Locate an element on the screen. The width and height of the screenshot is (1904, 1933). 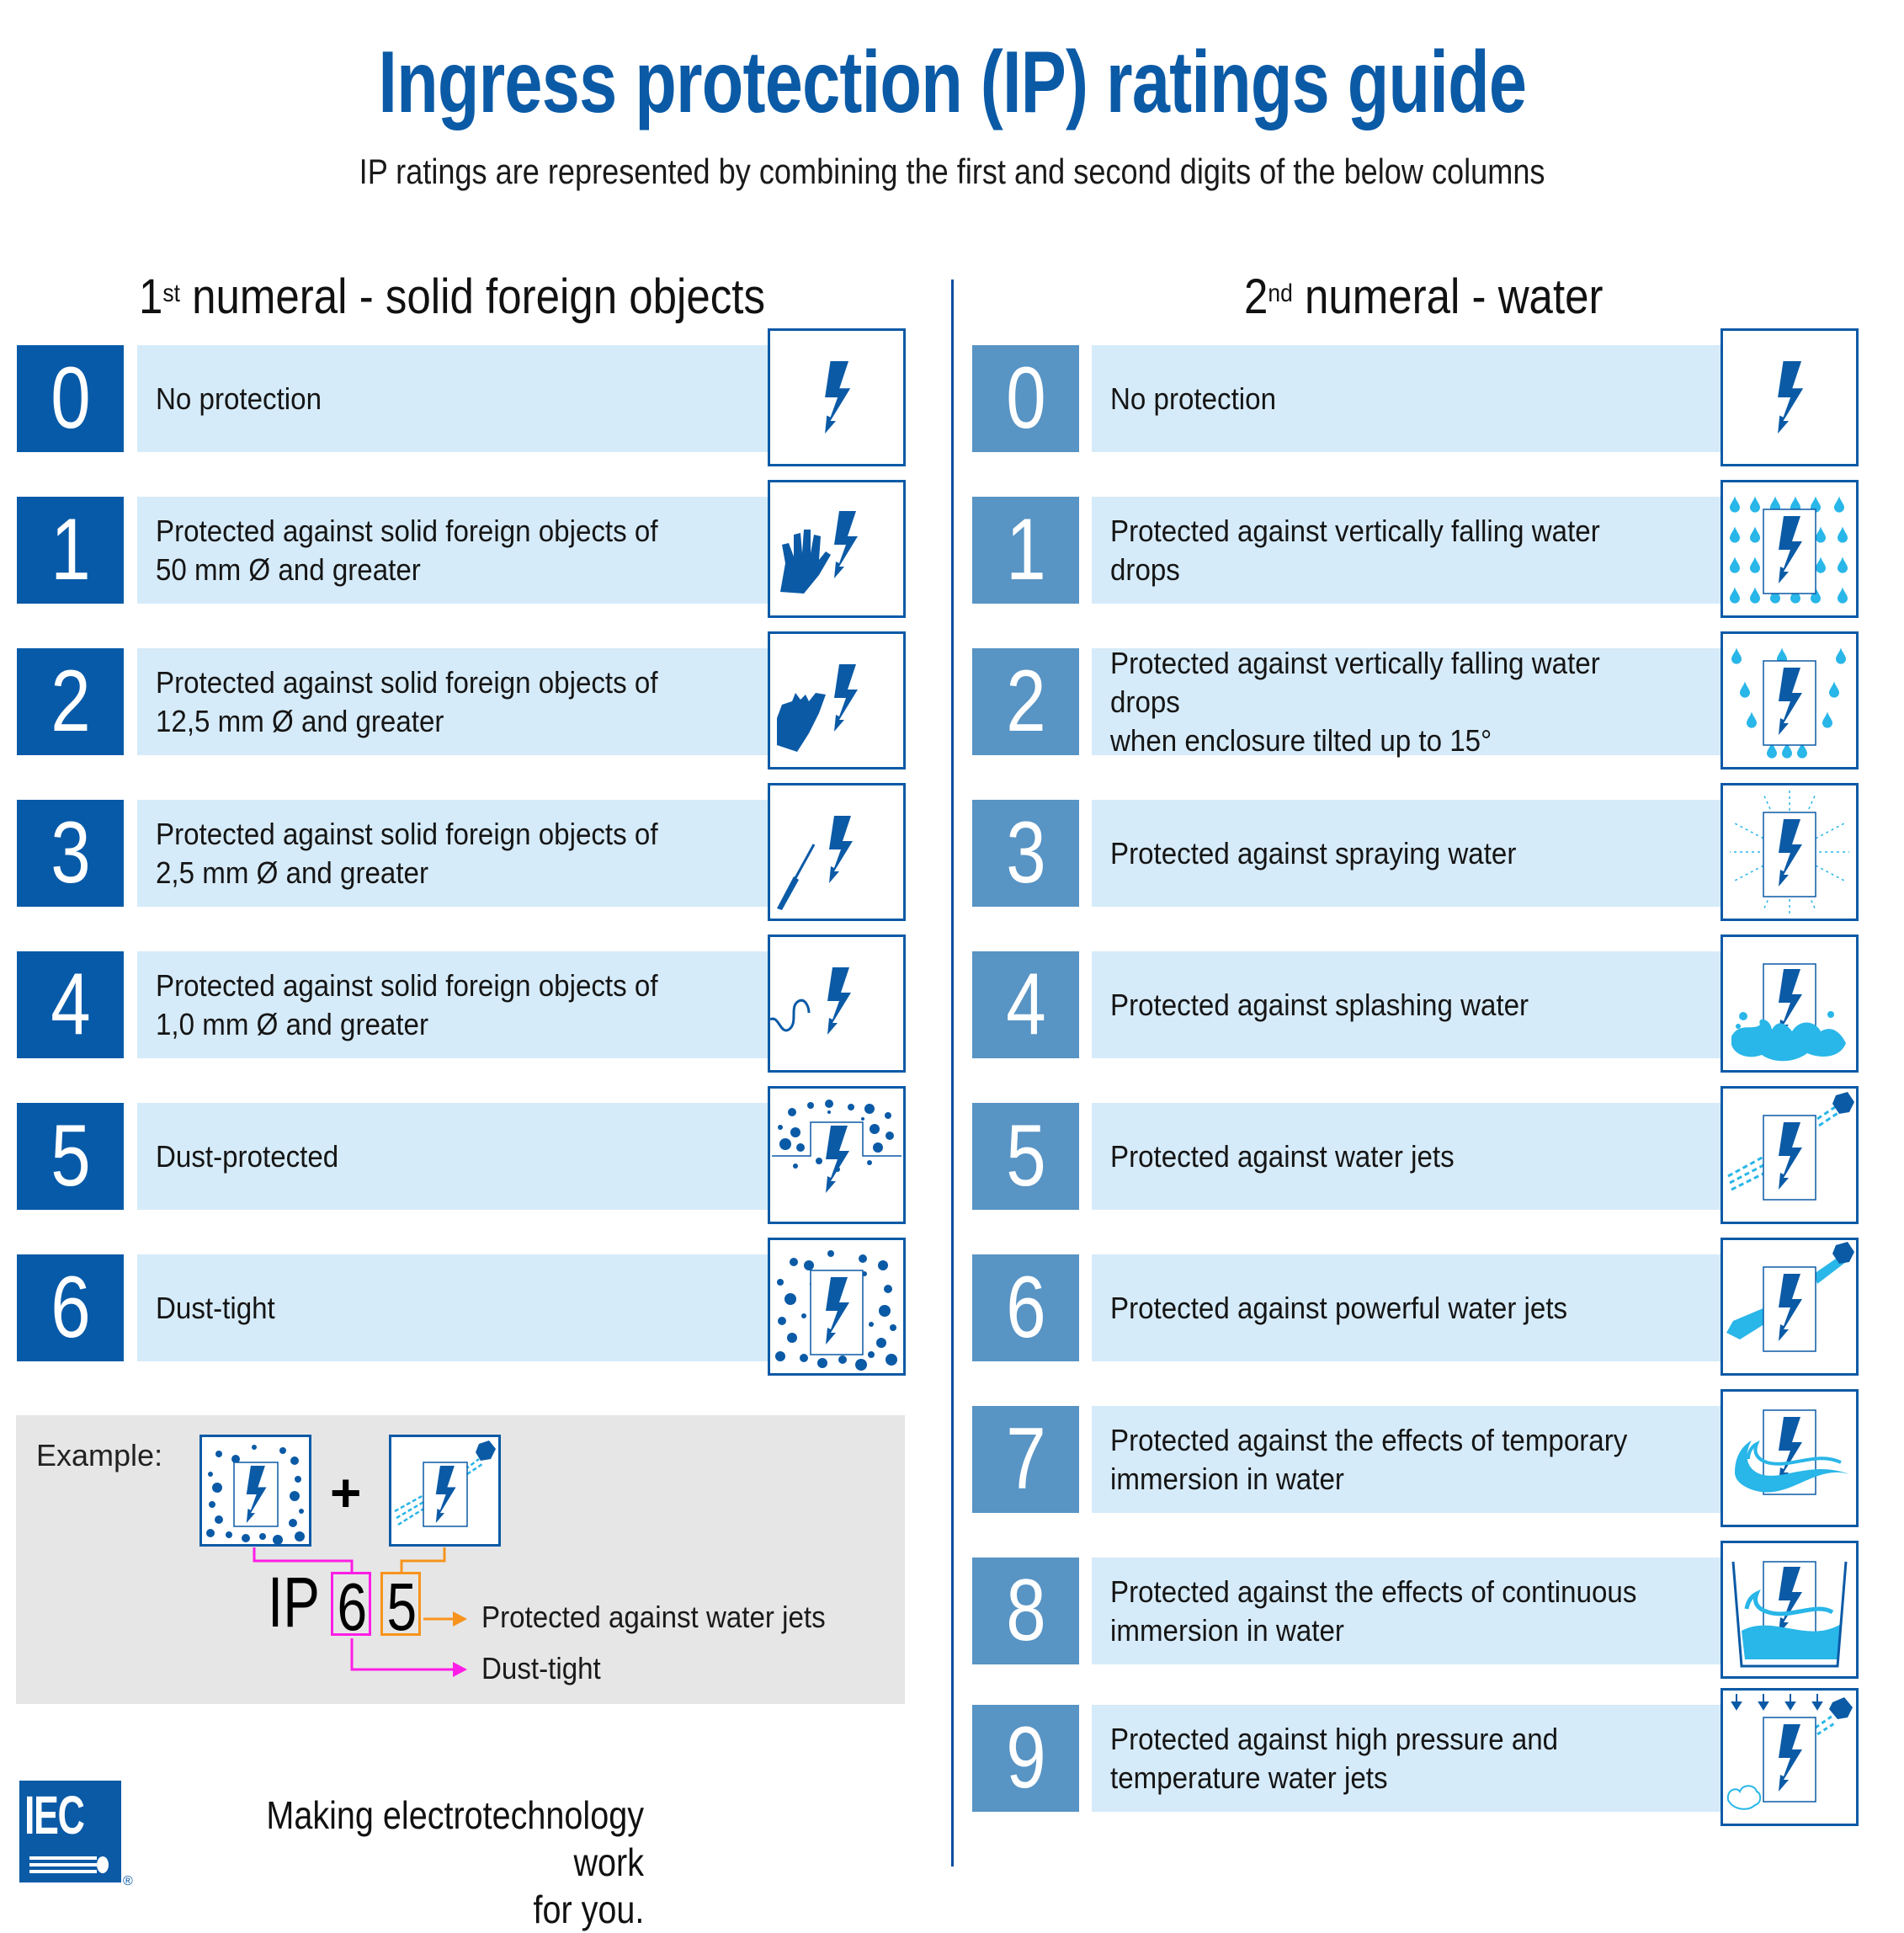
rating-description: Protected against spraying water is located at coordinates (1406, 853).